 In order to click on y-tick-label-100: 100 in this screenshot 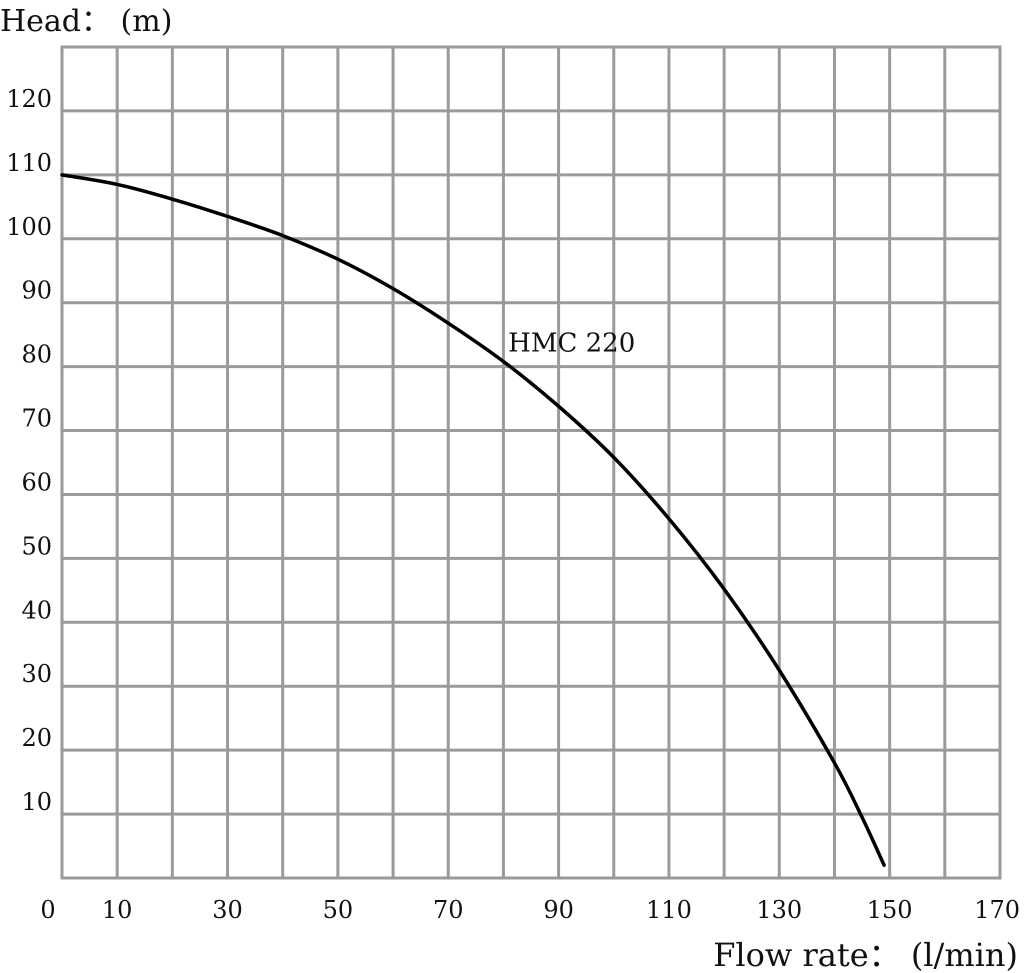, I will do `click(29, 227)`.